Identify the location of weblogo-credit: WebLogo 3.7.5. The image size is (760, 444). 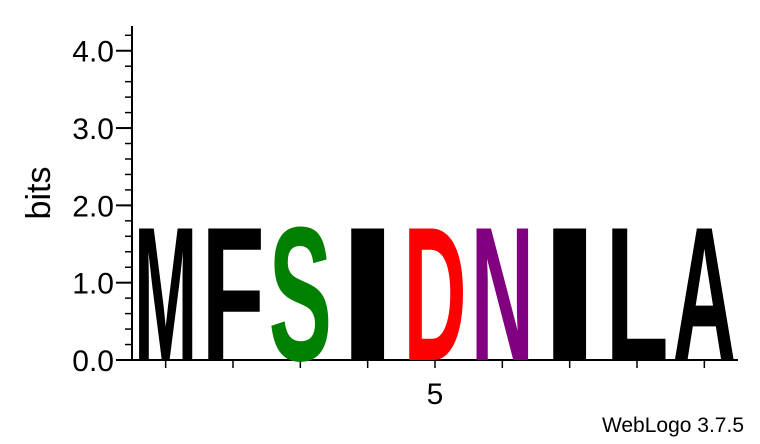
(672, 425).